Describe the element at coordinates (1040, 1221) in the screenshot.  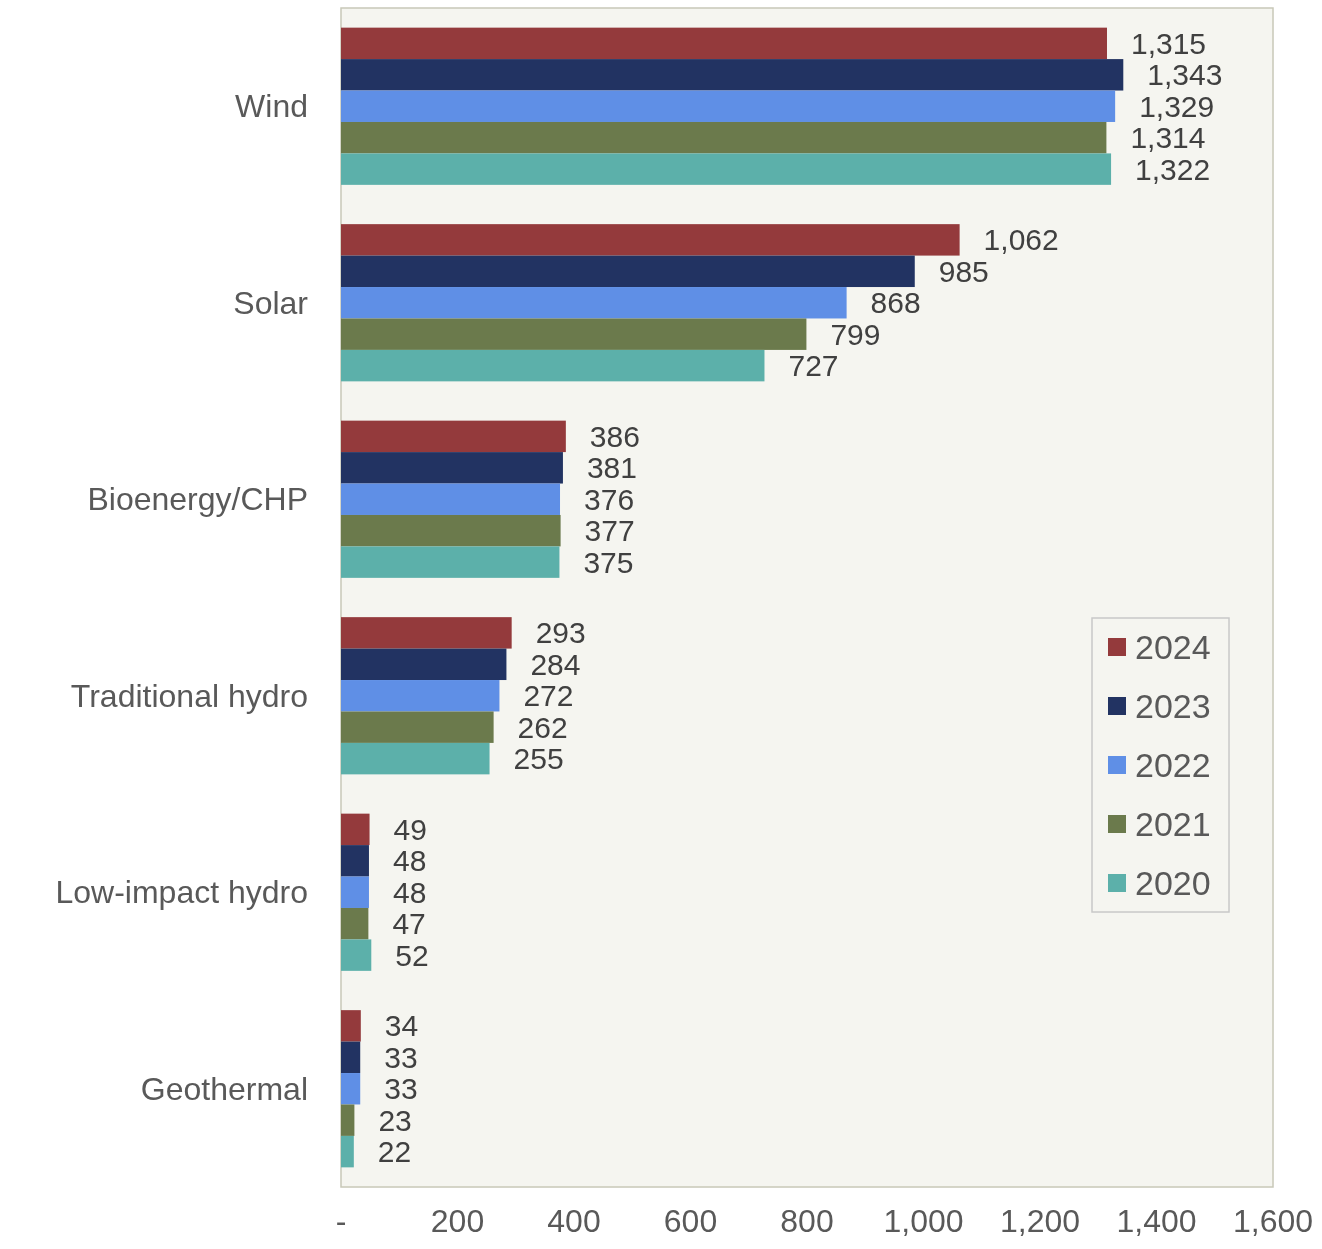
I see `x-tick-label: 1,200` at that location.